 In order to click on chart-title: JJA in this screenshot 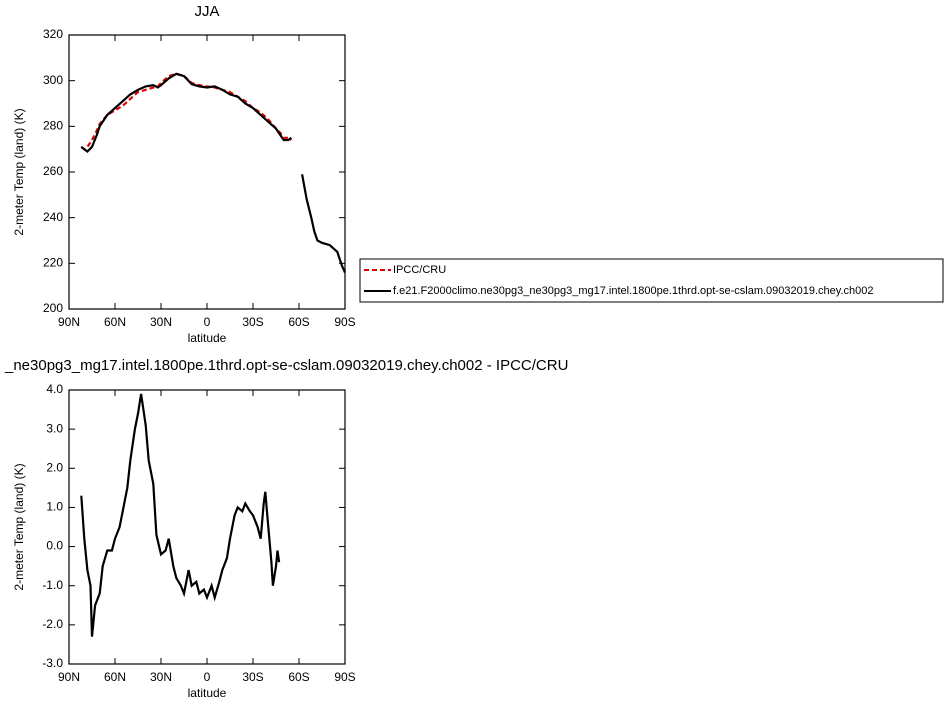, I will do `click(206, 11)`.